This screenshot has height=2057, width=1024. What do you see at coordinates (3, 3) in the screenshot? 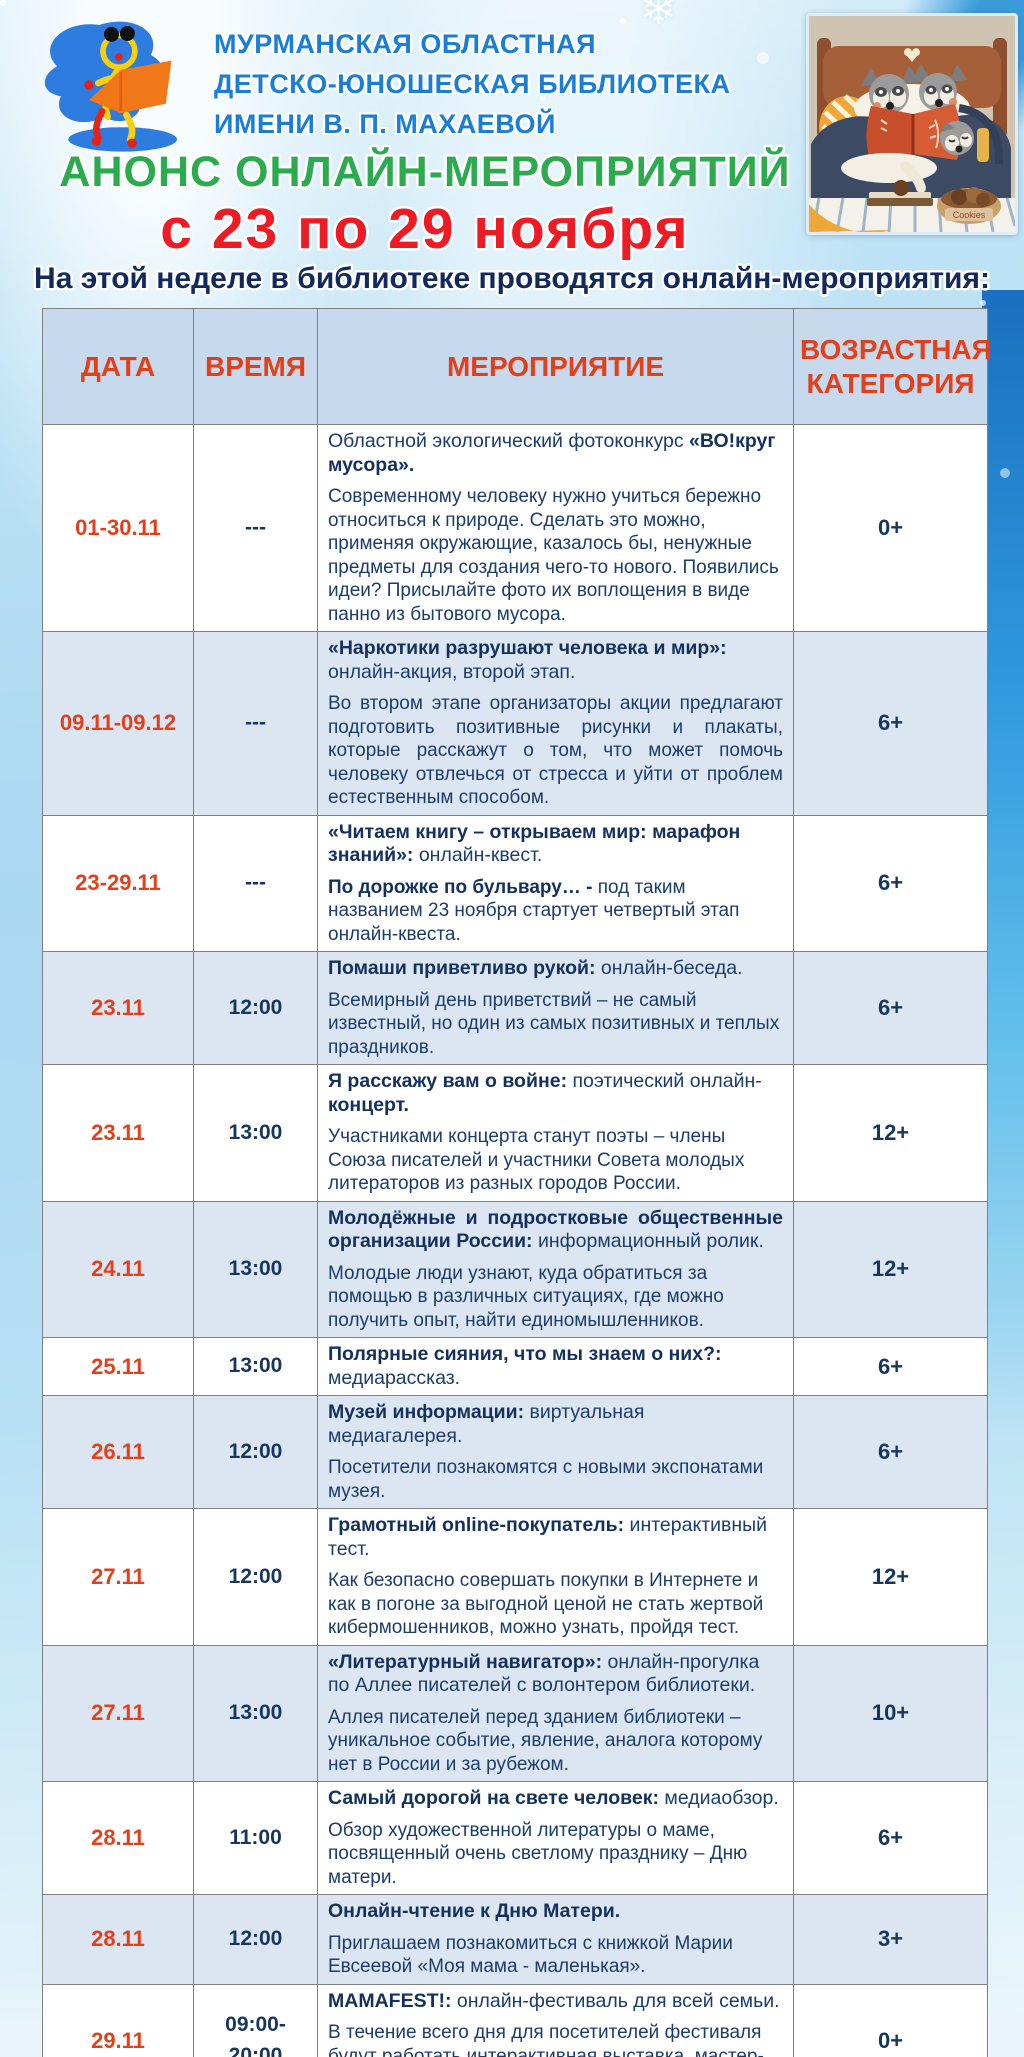
I see `snow-dots-decoration` at bounding box center [3, 3].